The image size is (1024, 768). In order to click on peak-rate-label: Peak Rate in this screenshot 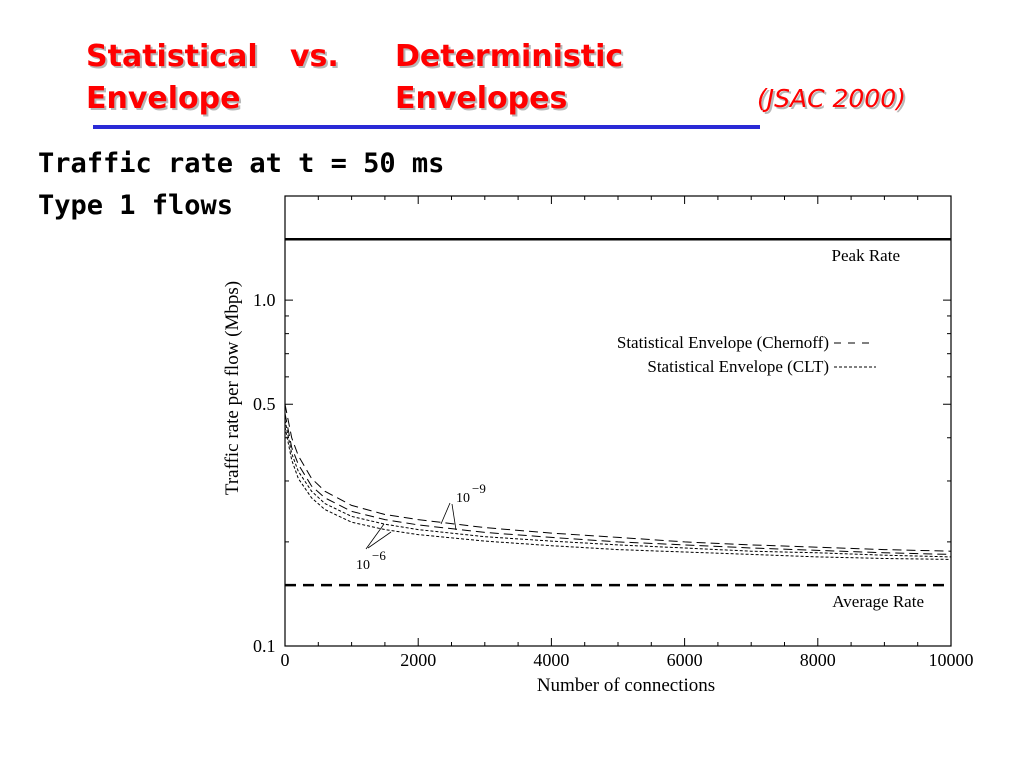, I will do `click(866, 255)`.